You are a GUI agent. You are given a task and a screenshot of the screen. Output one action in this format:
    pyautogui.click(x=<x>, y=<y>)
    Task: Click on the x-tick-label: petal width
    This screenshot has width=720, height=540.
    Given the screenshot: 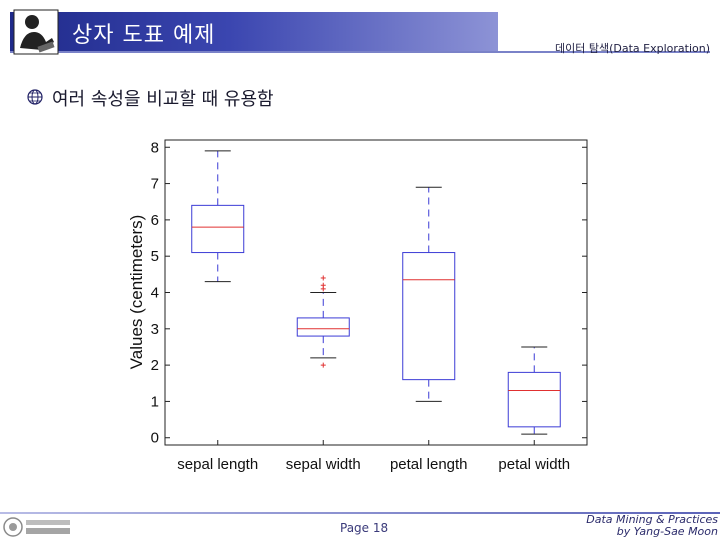 What is the action you would take?
    pyautogui.click(x=534, y=464)
    